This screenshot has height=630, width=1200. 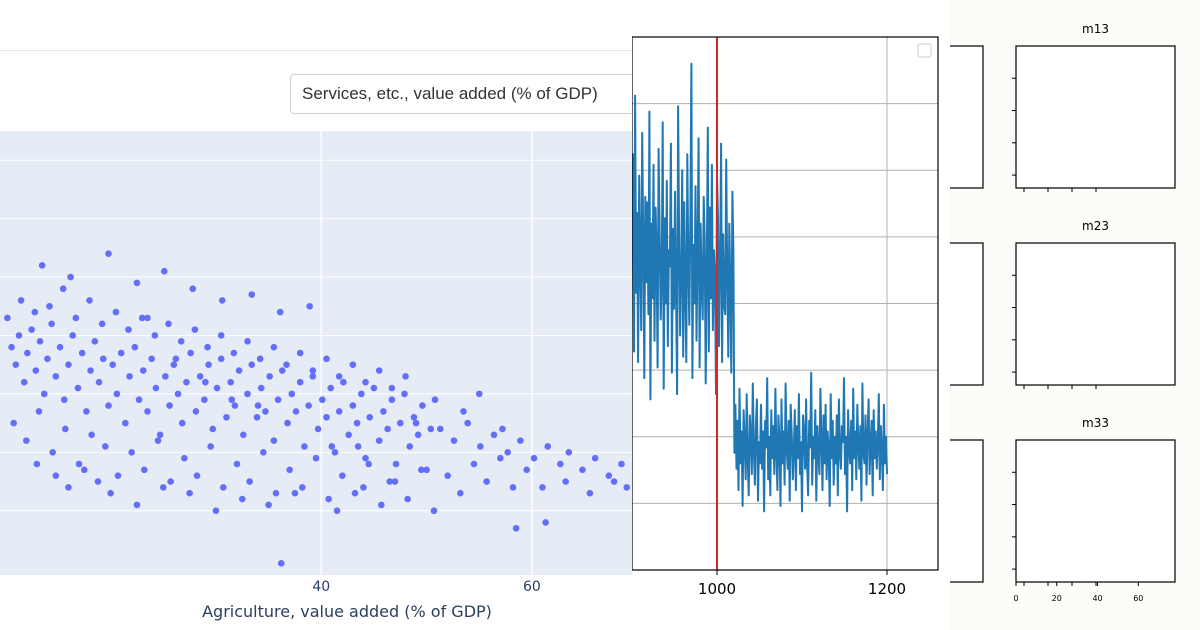 I want to click on yaxis-dropdown: Services, etc., value added (% of GDP), so click(x=461, y=94).